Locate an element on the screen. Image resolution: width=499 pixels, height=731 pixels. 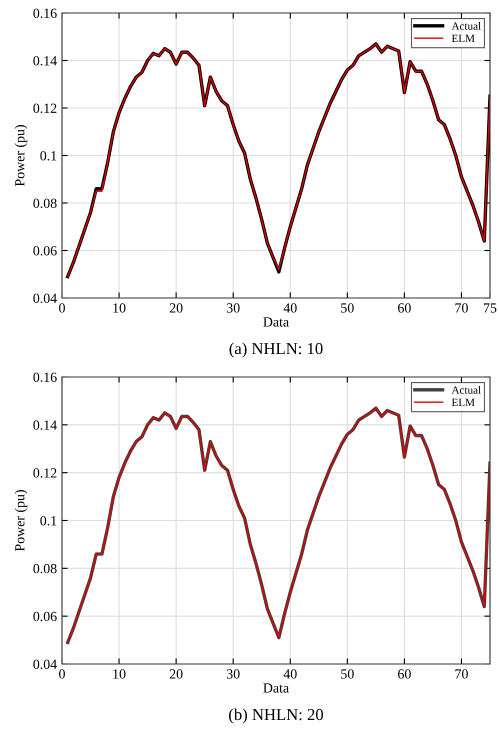
x-tick-label: 75 is located at coordinates (490, 308).